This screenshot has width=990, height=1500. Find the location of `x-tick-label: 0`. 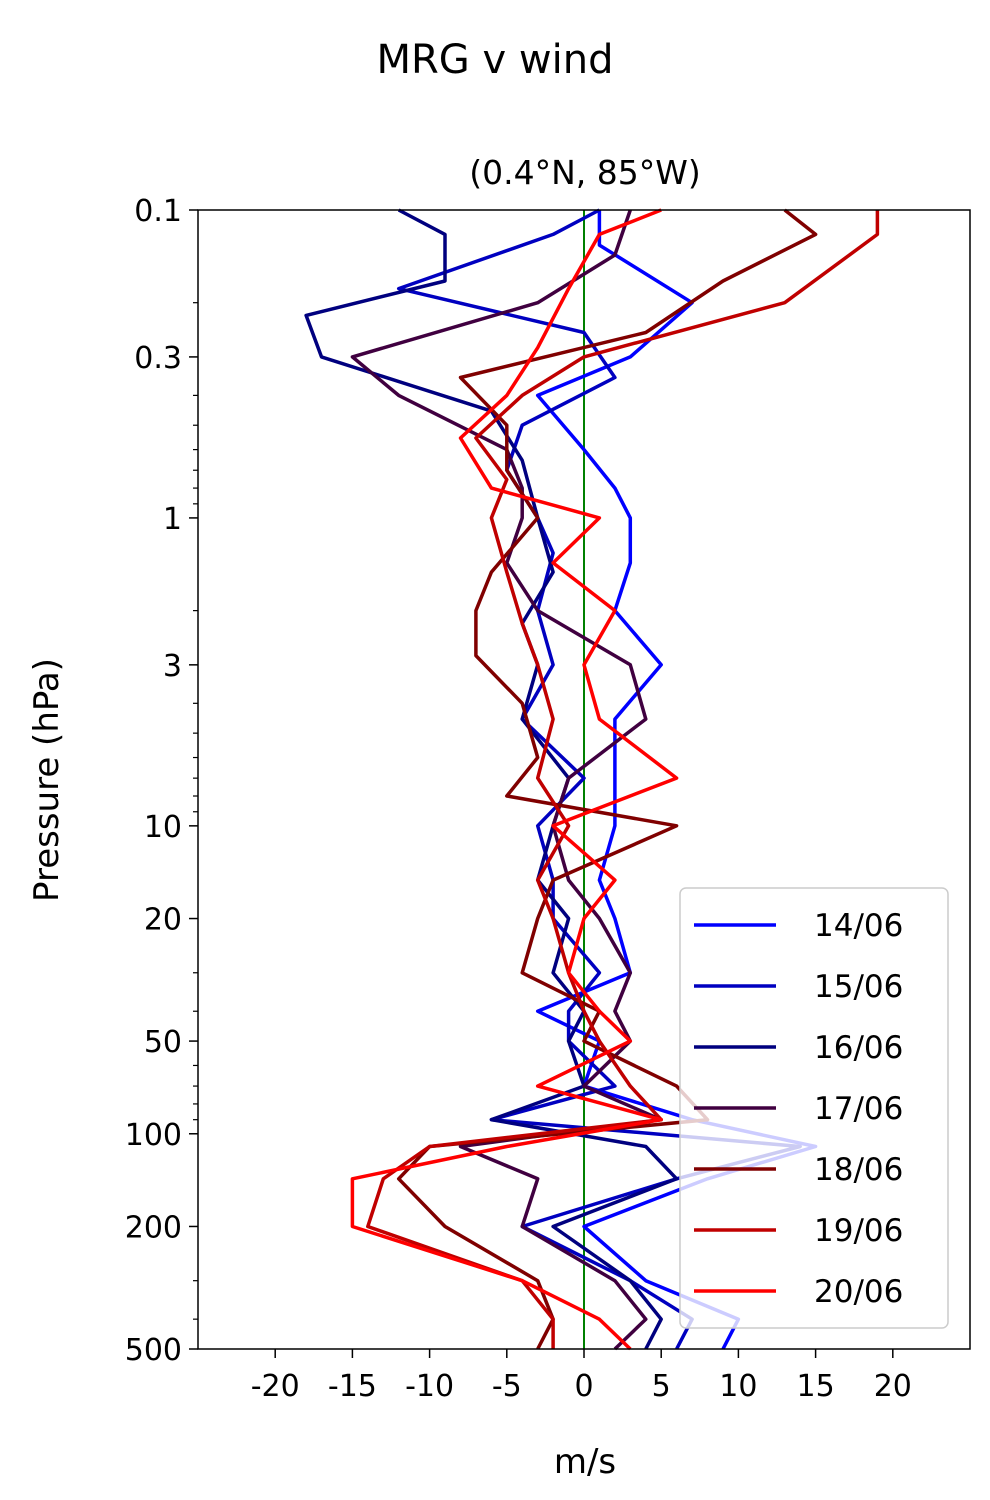

x-tick-label: 0 is located at coordinates (583, 1386).